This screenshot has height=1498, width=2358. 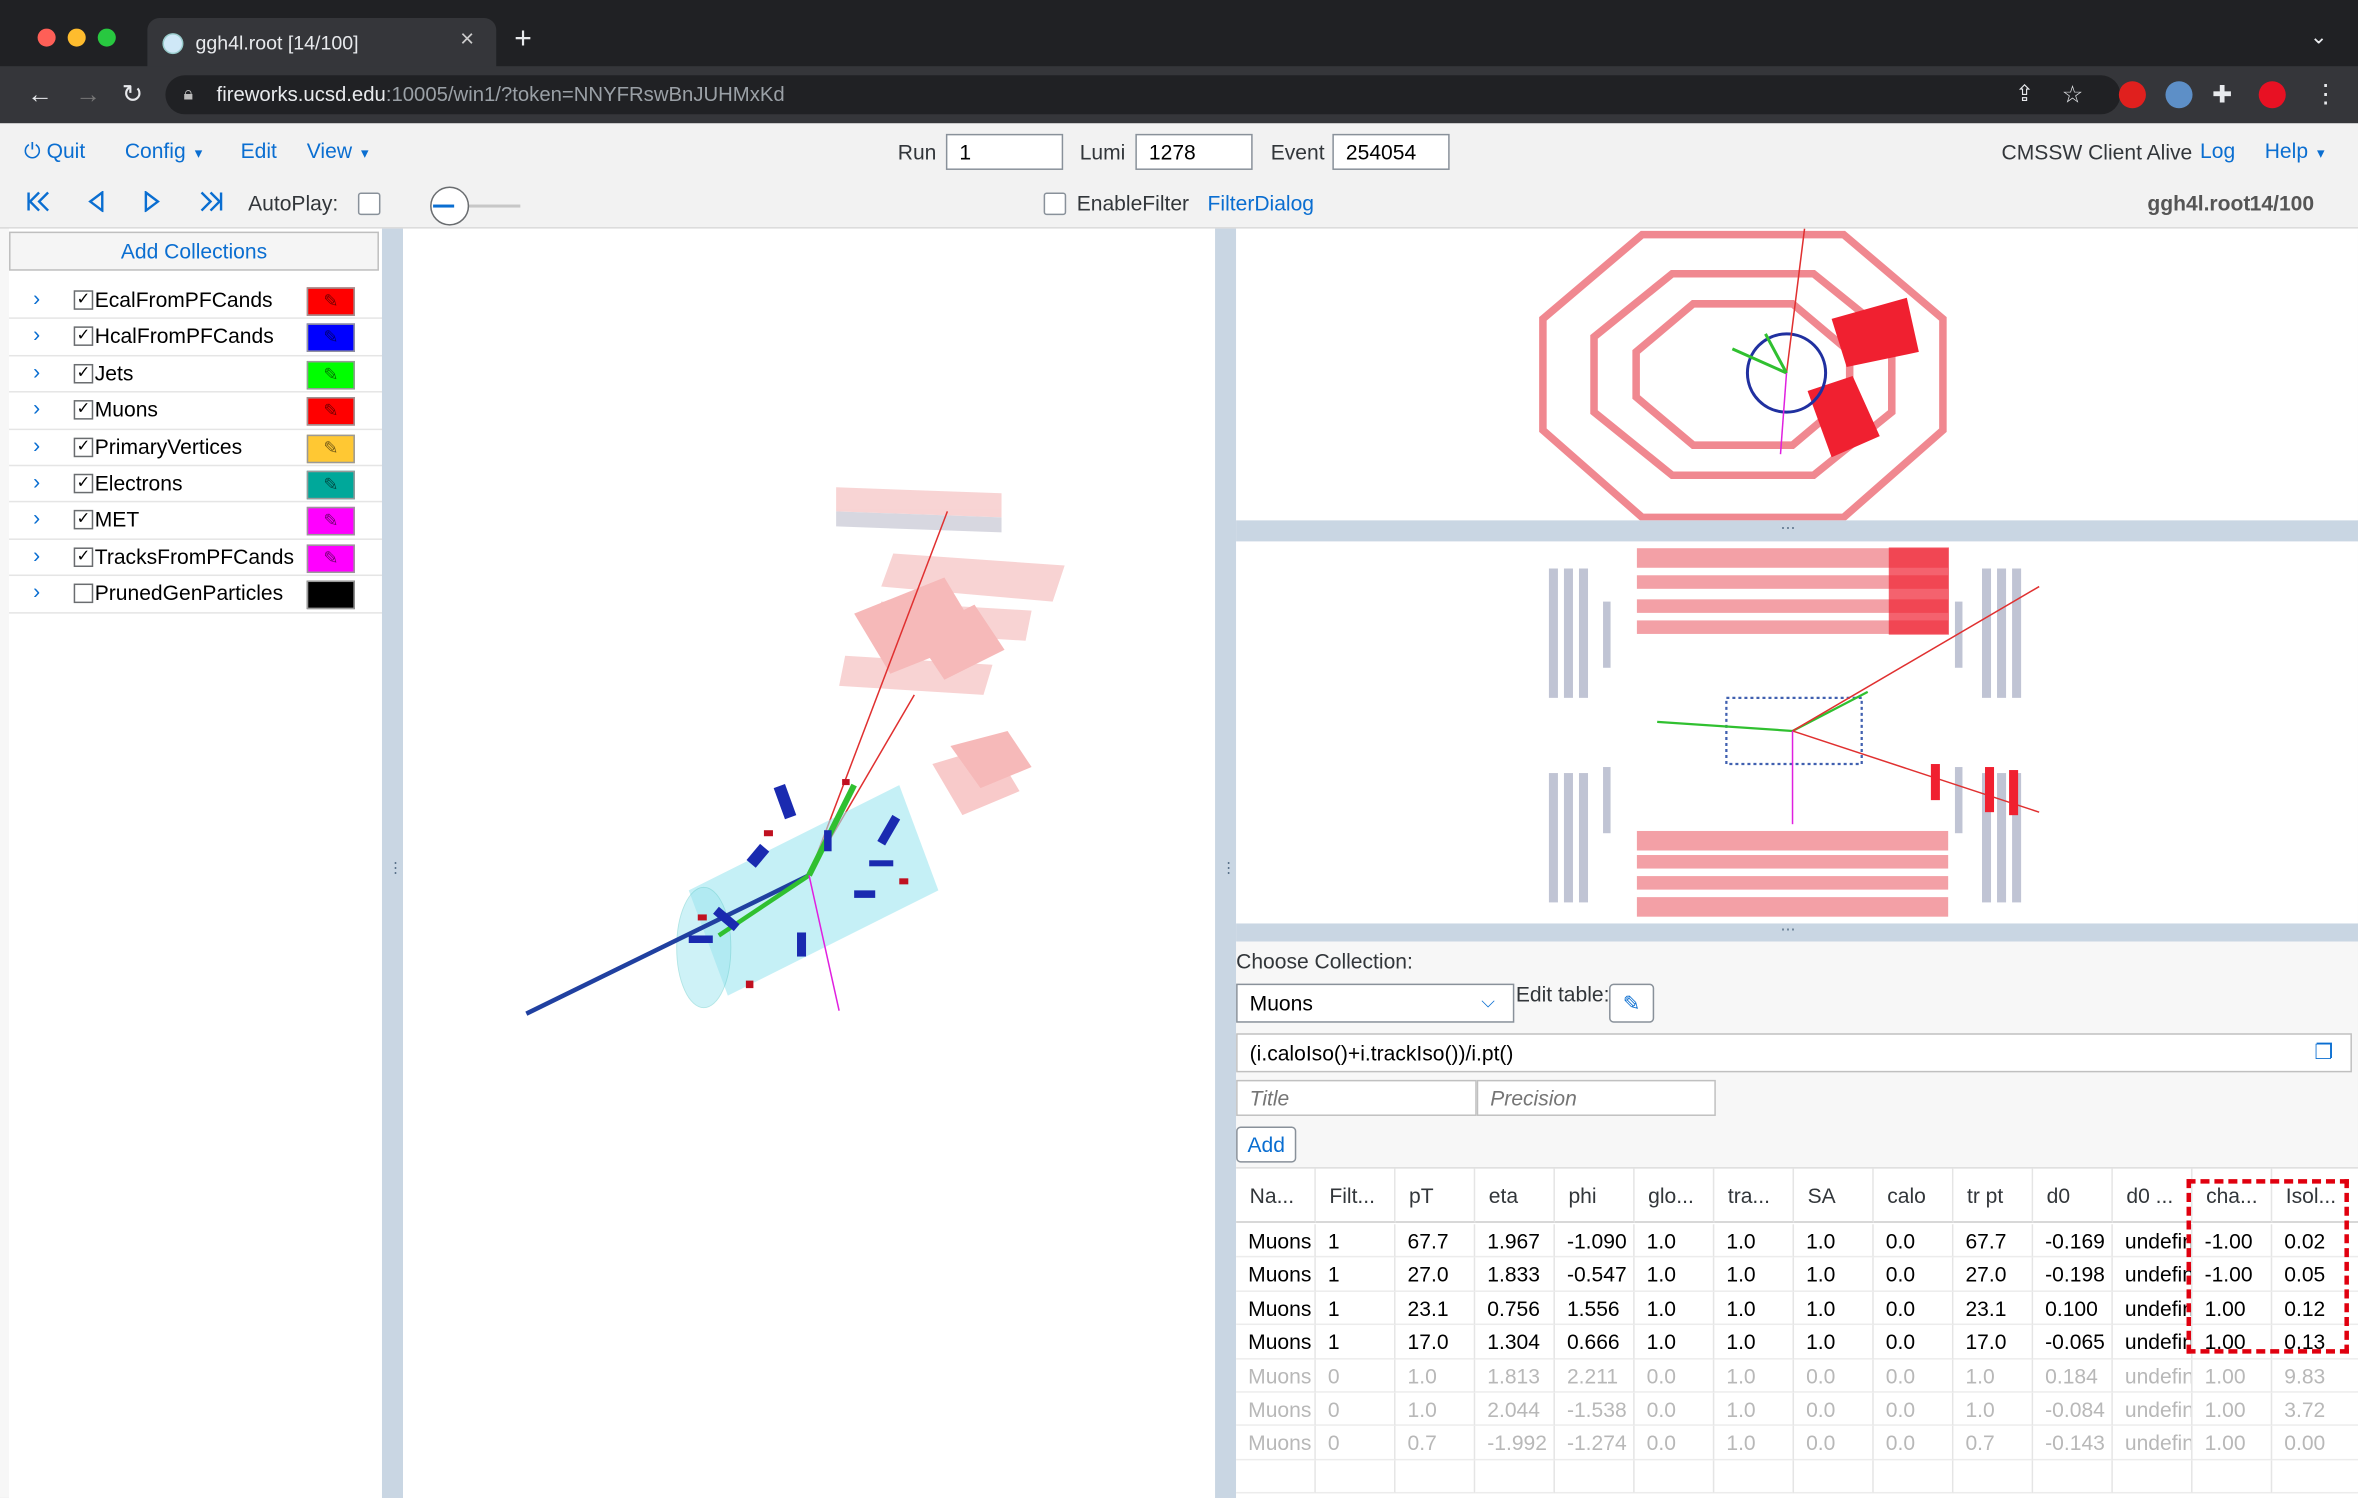 I want to click on table-cell: -1.090, so click(x=1594, y=1241).